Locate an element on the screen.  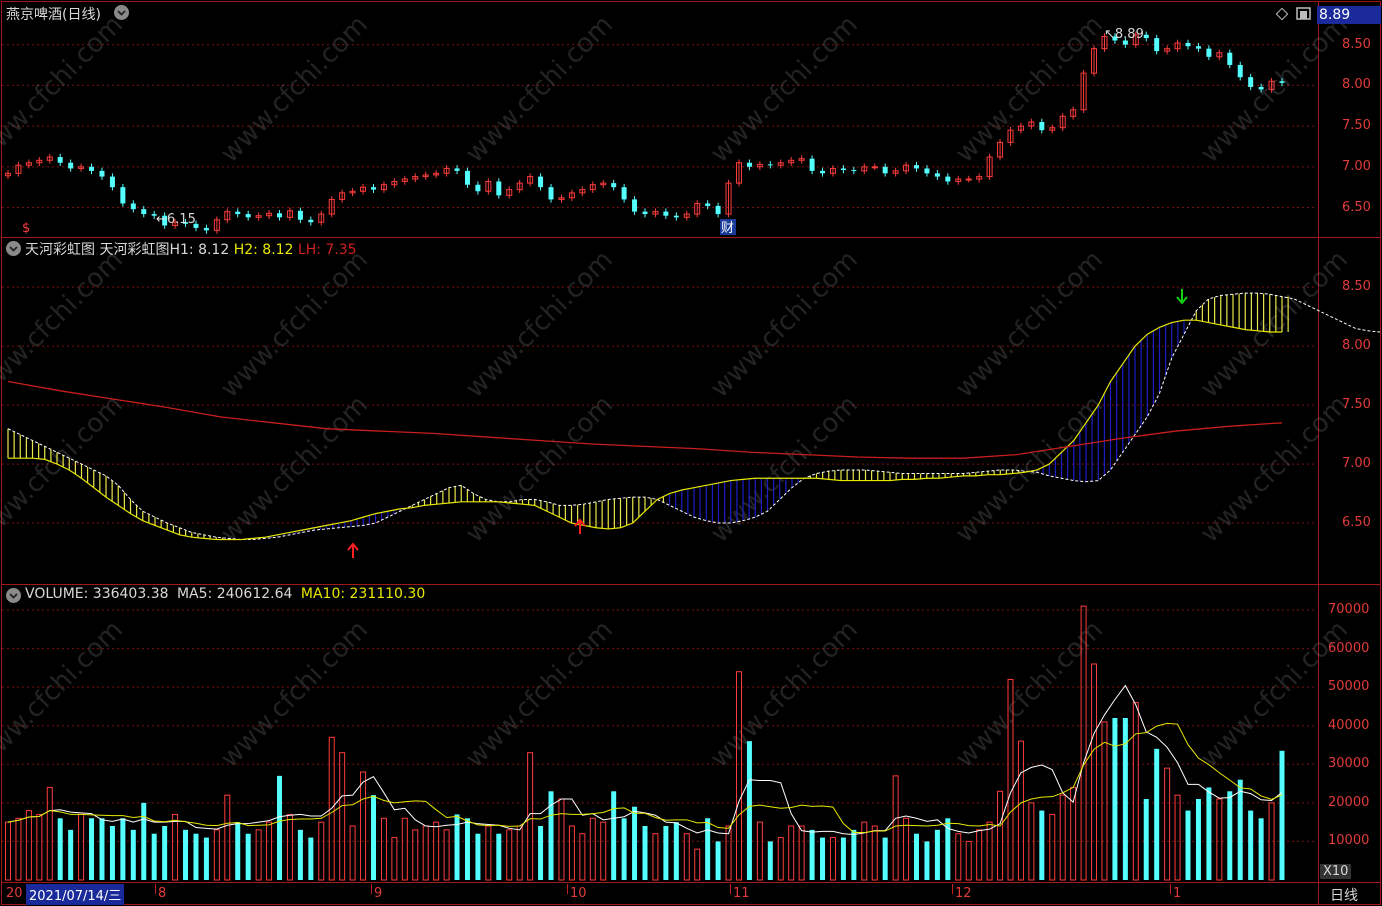
arrow-head is located at coordinates (1182, 300).